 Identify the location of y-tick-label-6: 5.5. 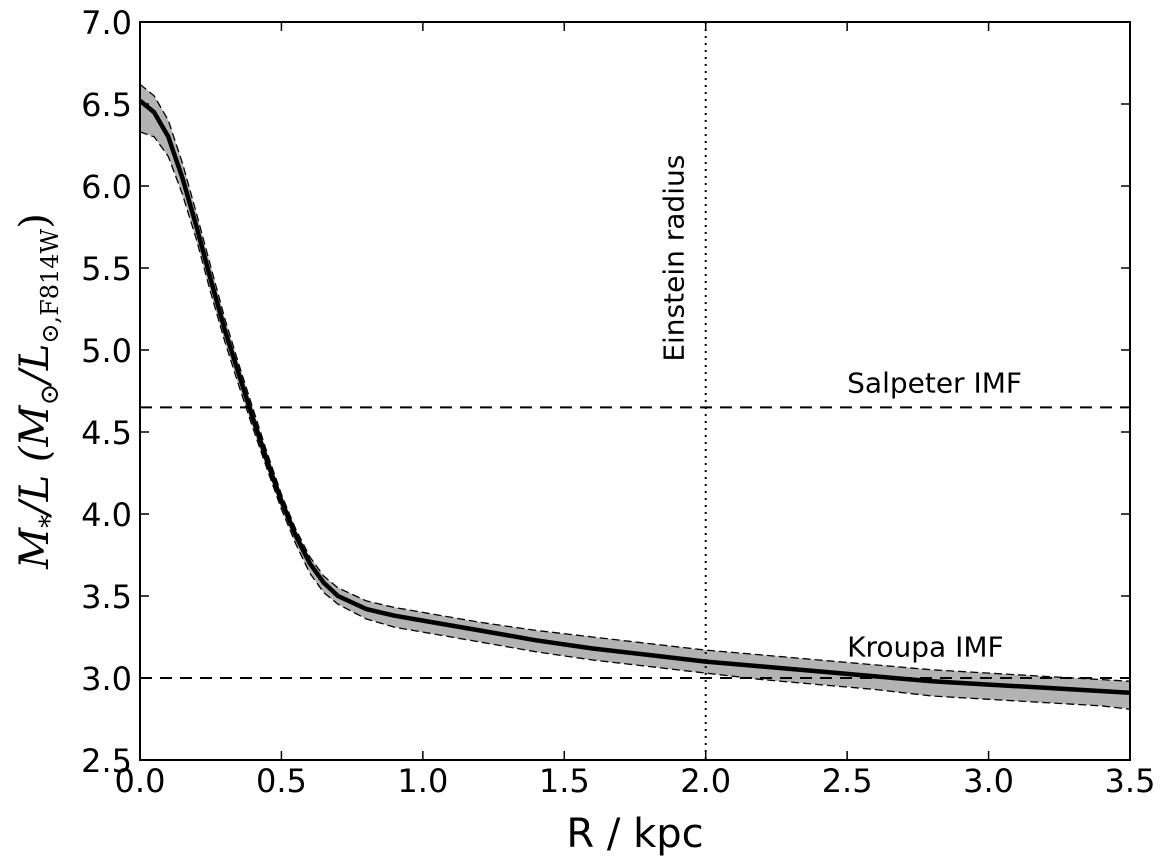
(106, 269).